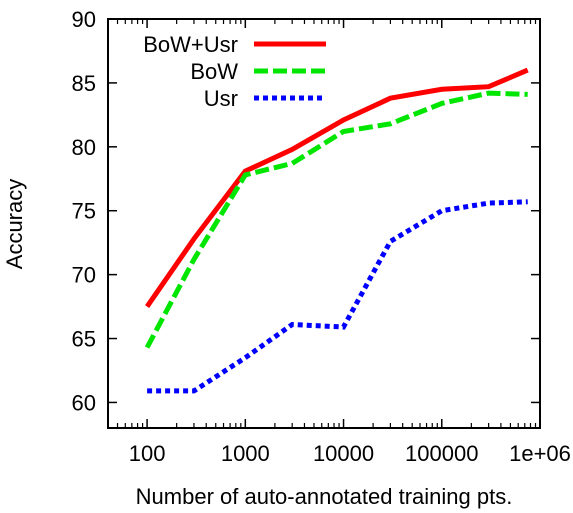  Describe the element at coordinates (84, 19) in the screenshot. I see `y-tick-label: 90` at that location.